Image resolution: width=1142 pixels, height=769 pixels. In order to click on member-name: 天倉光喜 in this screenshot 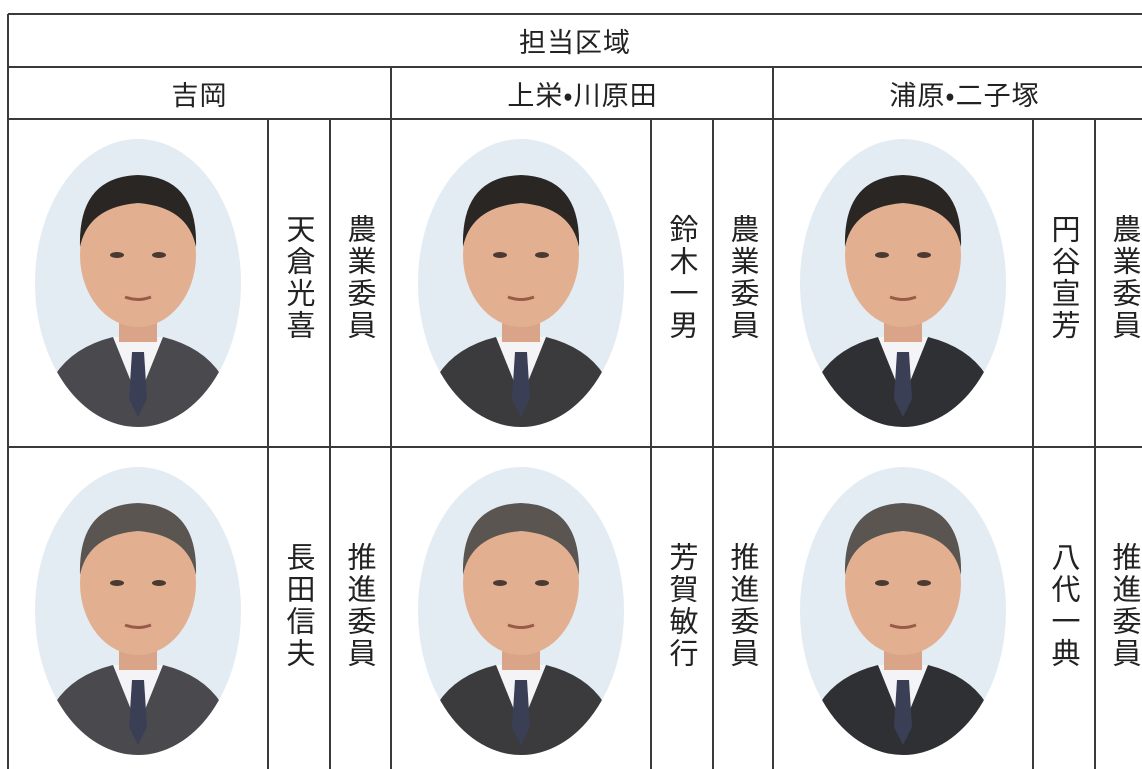, I will do `click(299, 278)`.